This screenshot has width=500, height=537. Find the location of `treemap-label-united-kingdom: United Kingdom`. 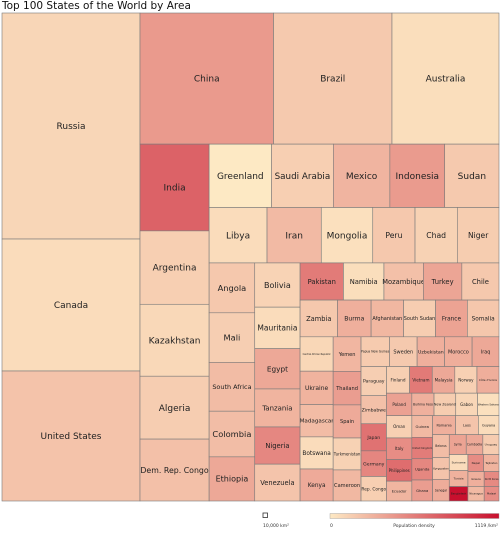

treemap-label-united-kingdom: United Kingdom is located at coordinates (422, 448).